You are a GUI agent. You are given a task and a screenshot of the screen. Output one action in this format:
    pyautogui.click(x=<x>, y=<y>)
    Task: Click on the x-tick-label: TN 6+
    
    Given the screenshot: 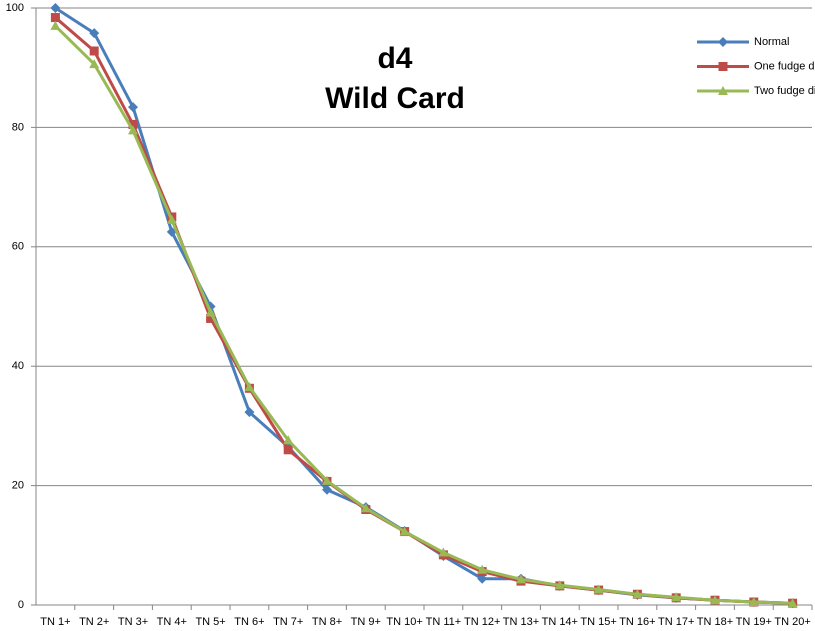 What is the action you would take?
    pyautogui.click(x=249, y=622)
    